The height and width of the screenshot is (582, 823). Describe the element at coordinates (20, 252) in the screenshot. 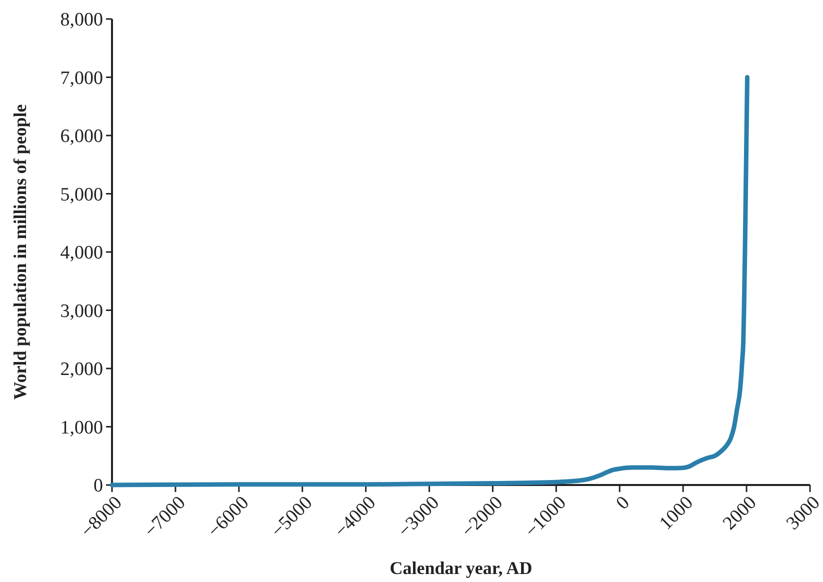

I see `y-axis-title: World population in millions of people` at that location.